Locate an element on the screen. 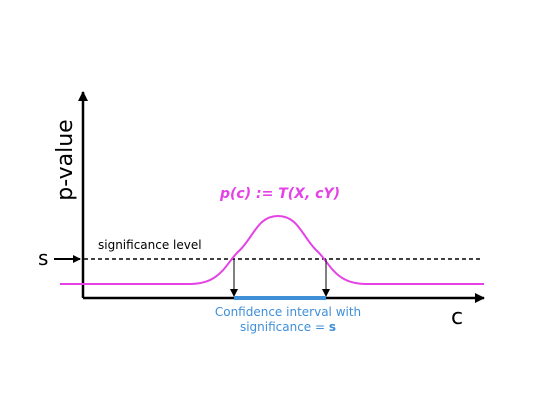  interval-caption-bold: s is located at coordinates (332, 327).